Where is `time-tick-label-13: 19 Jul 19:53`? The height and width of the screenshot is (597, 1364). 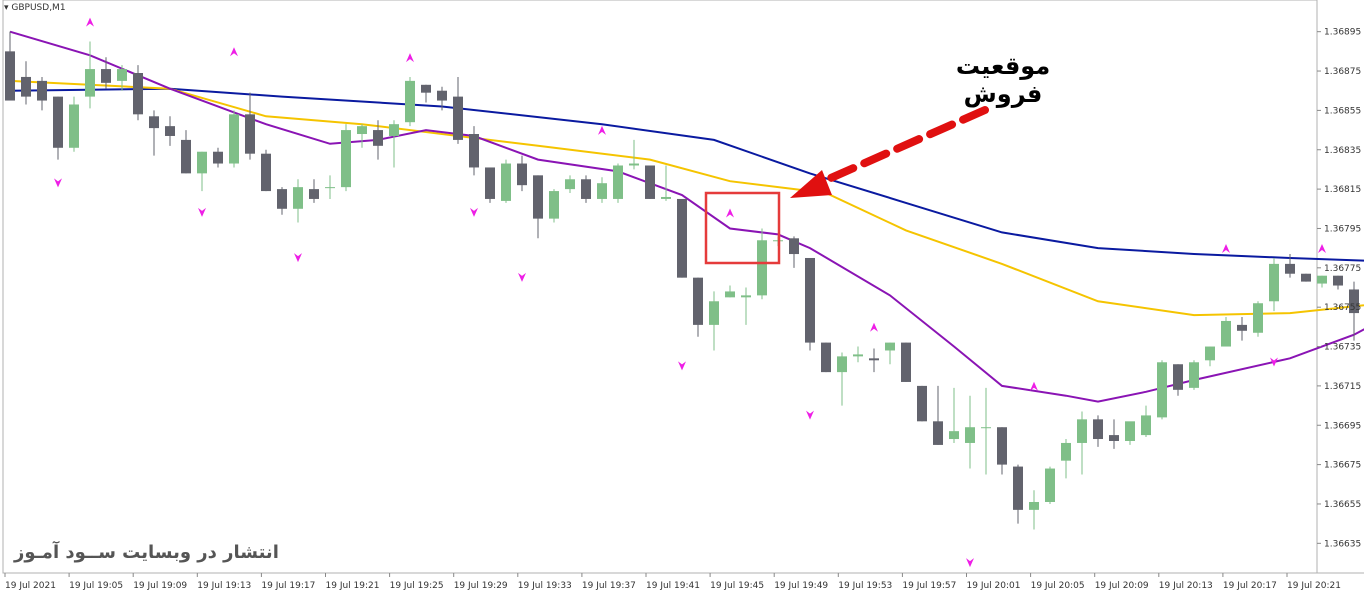 time-tick-label-13: 19 Jul 19:53 is located at coordinates (865, 586).